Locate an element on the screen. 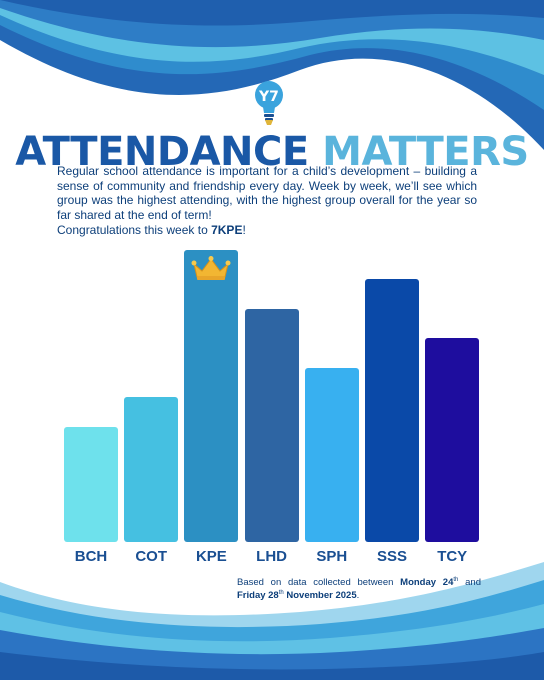 The image size is (544, 680). category-label-tcy: TCY is located at coordinates (452, 556).